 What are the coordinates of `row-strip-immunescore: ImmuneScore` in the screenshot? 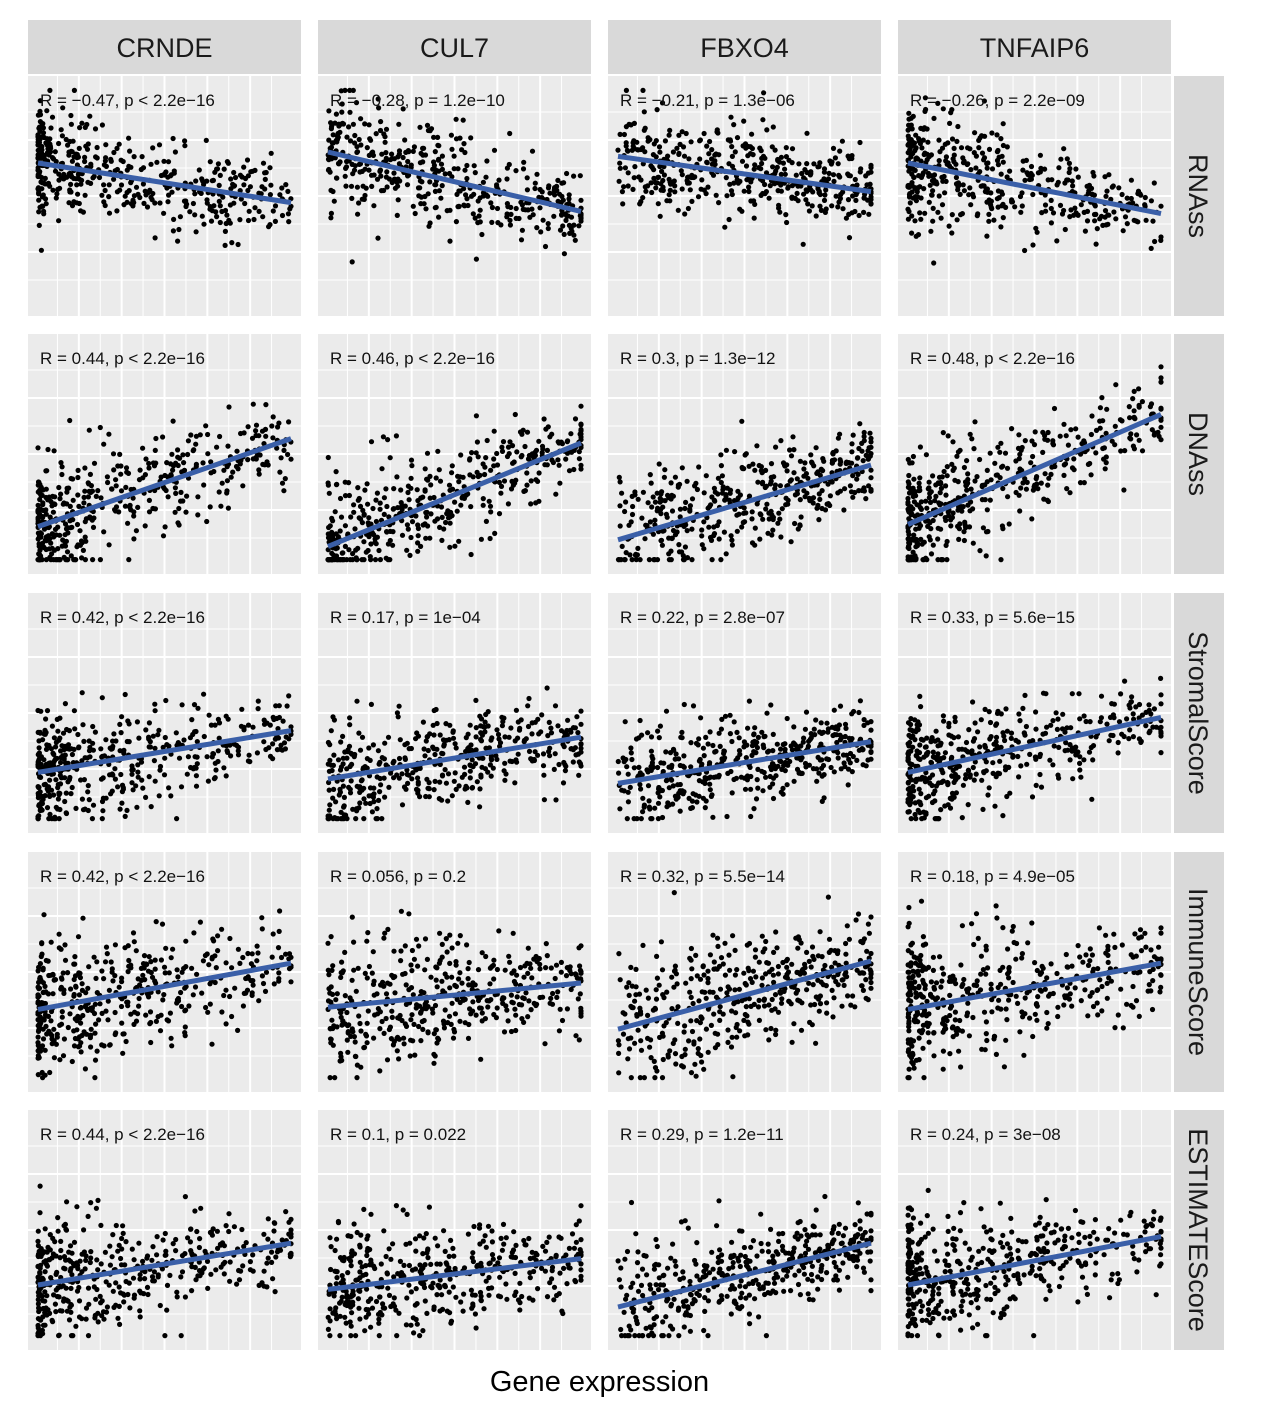 It's located at (1199, 972).